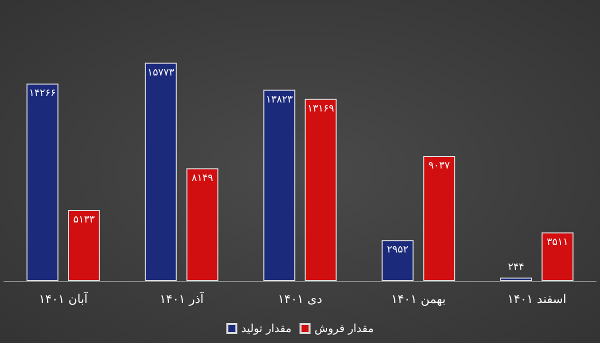 This screenshot has width=600, height=343. I want to click on data-label: ۱۵۷۷۳, so click(161, 72).